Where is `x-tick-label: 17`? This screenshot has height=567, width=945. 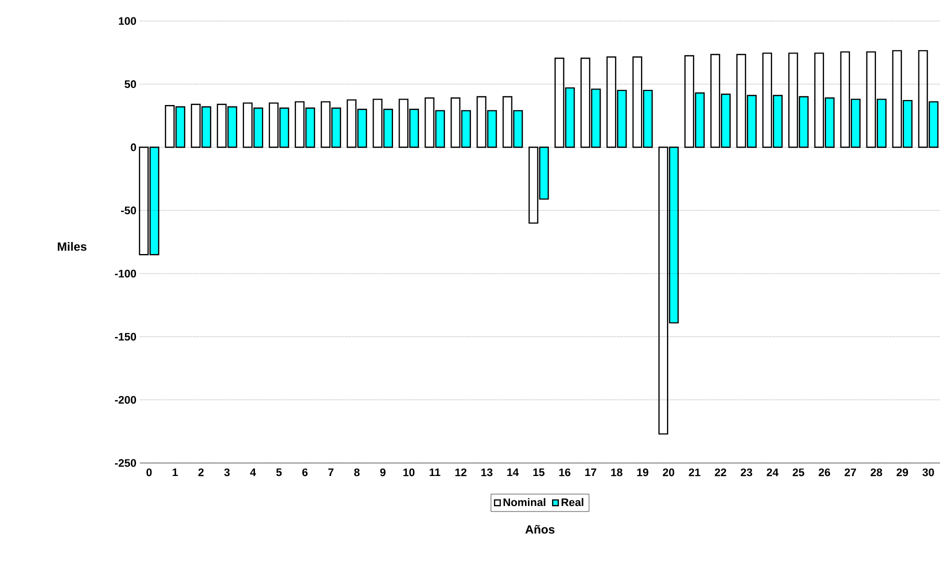 x-tick-label: 17 is located at coordinates (590, 472).